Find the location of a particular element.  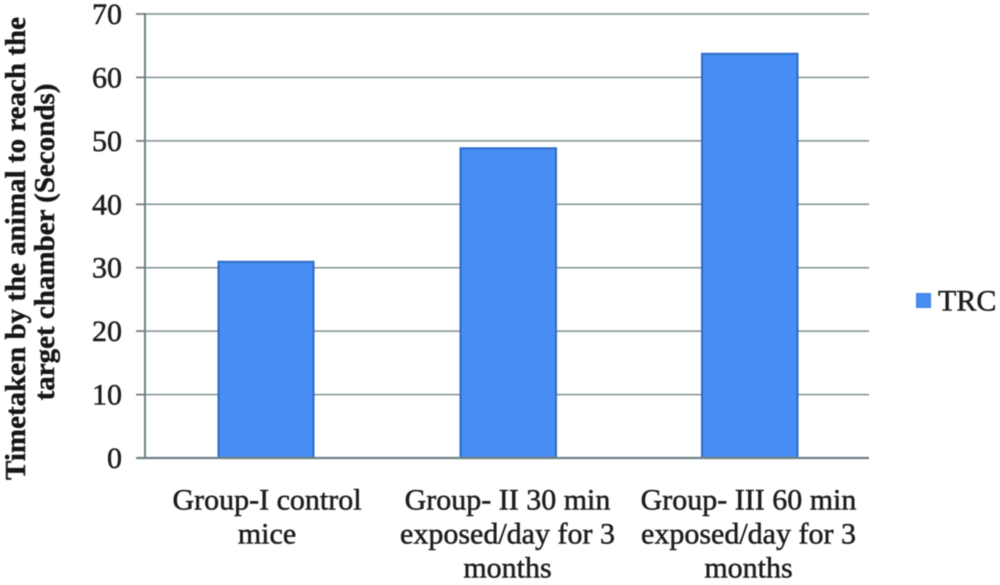

svg-text: 50 is located at coordinates (107, 141).